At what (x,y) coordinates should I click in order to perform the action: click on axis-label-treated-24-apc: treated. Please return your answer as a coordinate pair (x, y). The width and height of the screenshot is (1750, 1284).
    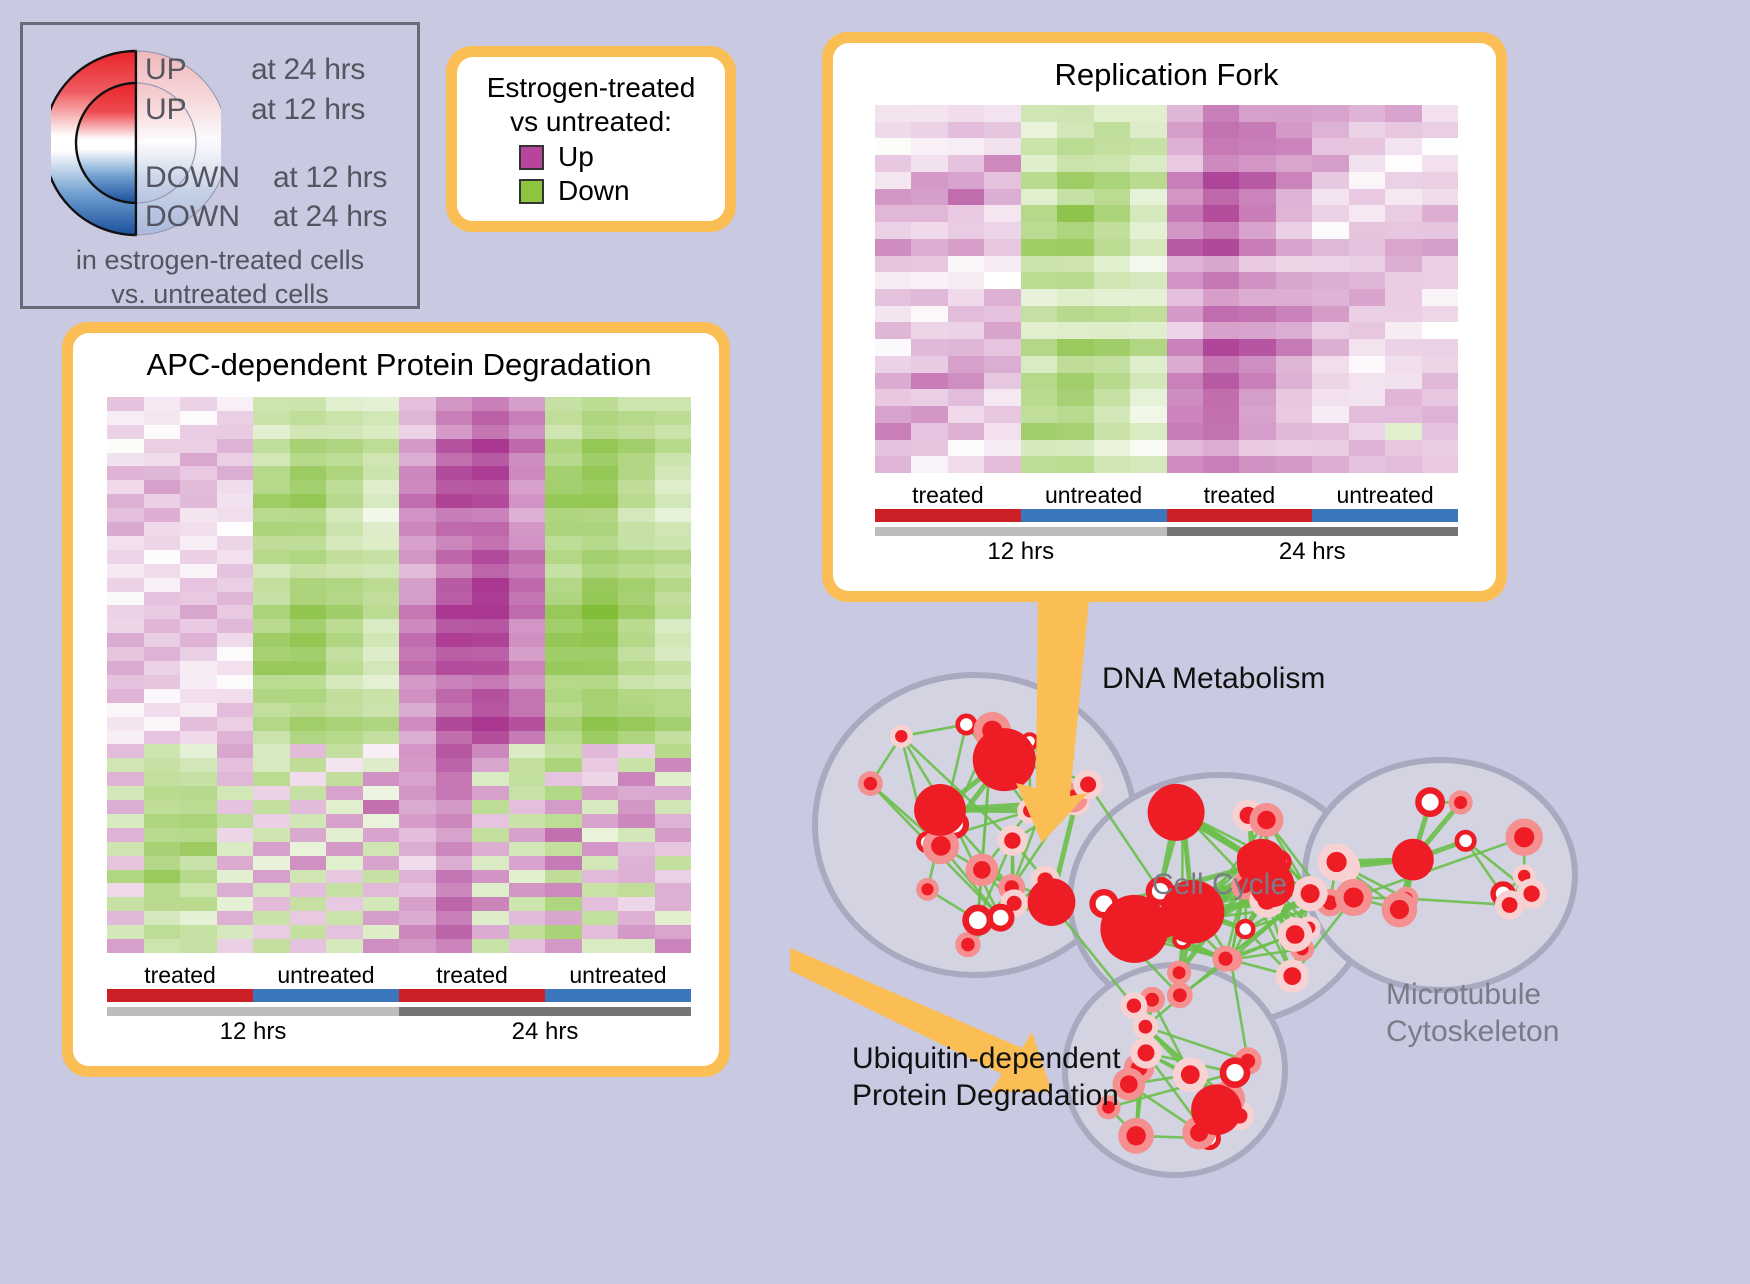
    Looking at the image, I should click on (472, 975).